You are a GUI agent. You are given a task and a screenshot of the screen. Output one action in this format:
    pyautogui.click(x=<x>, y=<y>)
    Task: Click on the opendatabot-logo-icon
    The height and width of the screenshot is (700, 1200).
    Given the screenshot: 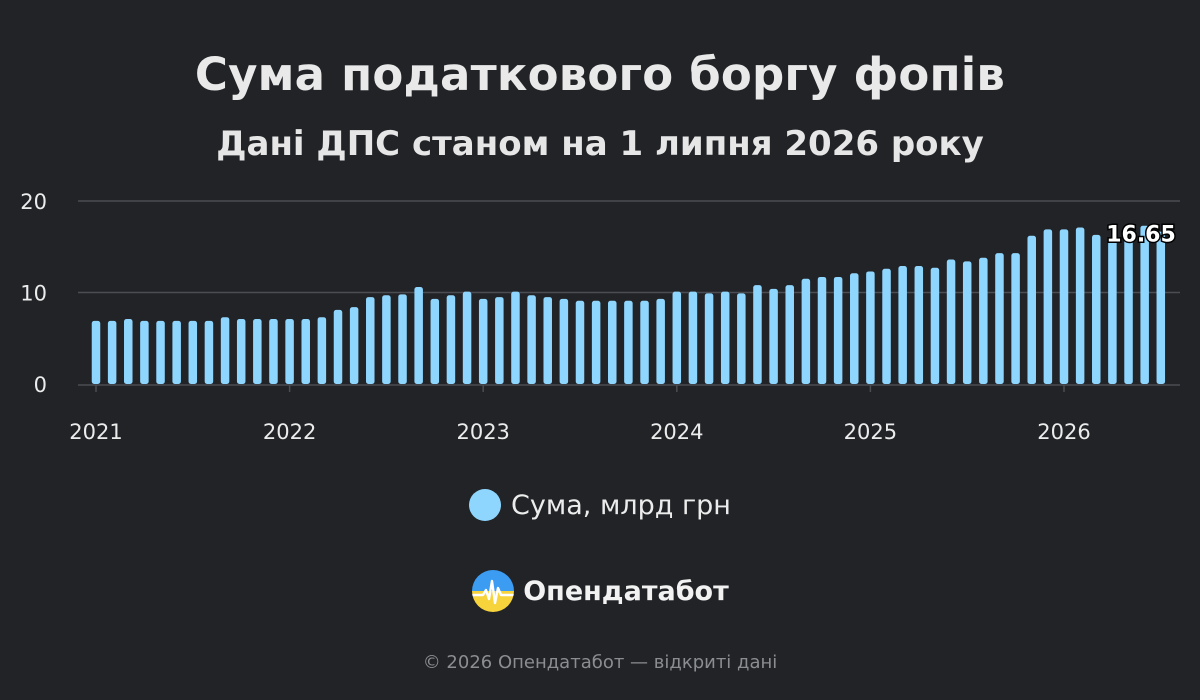 What is the action you would take?
    pyautogui.click(x=493, y=591)
    